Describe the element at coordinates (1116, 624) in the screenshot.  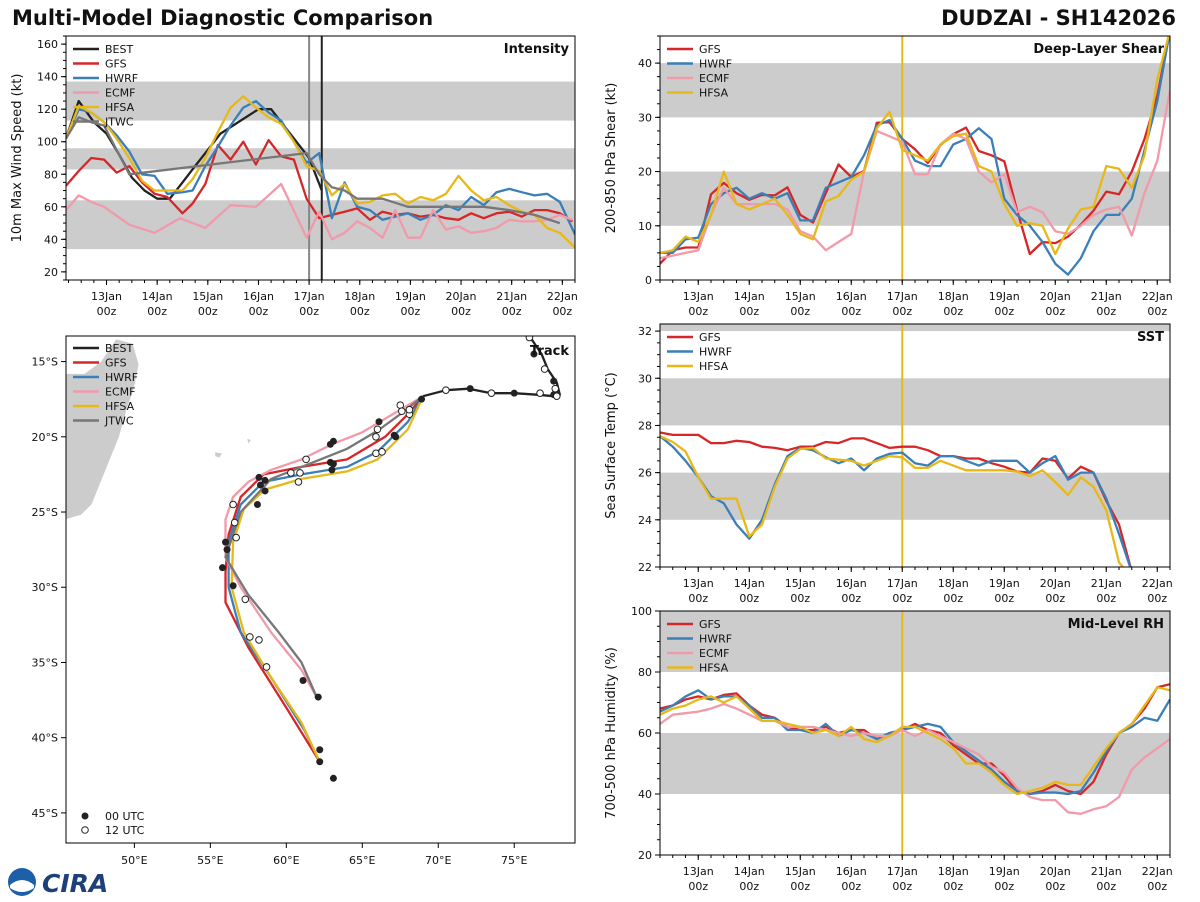
I see `rh-title: Mid-Level RH` at that location.